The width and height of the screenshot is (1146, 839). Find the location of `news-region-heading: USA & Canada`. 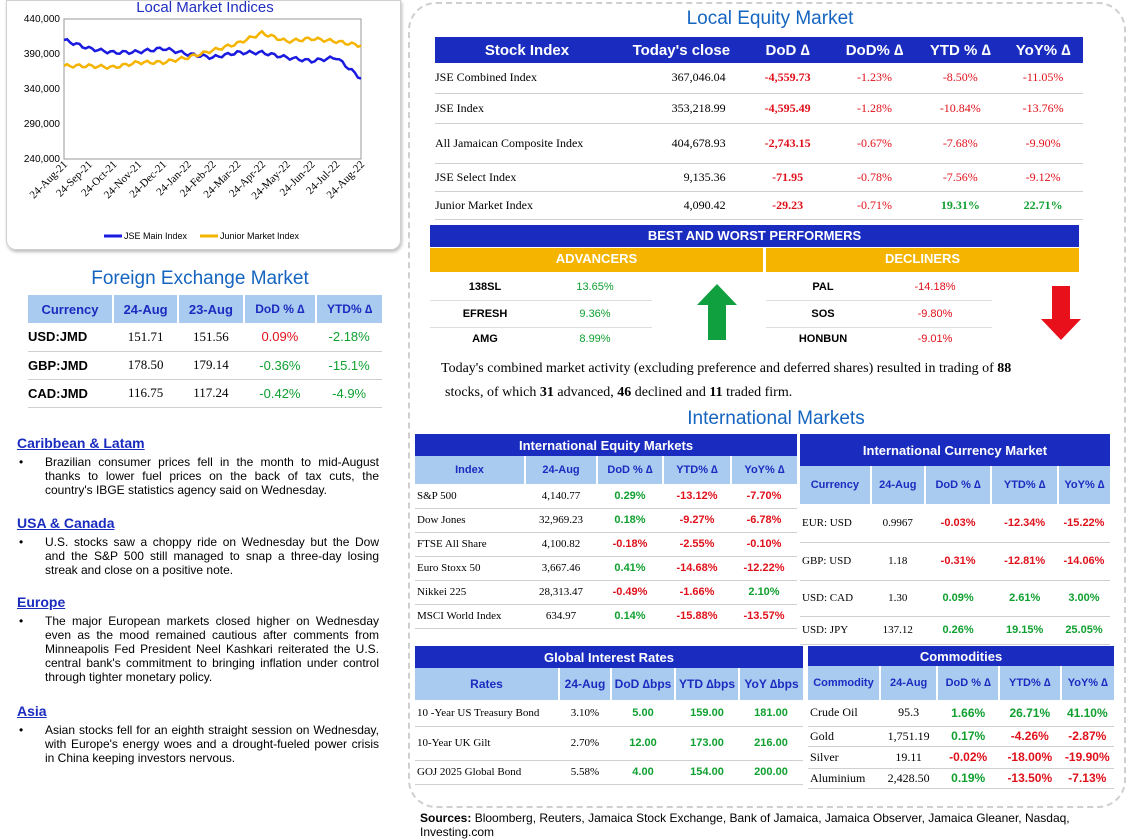

news-region-heading: USA & Canada is located at coordinates (66, 523).